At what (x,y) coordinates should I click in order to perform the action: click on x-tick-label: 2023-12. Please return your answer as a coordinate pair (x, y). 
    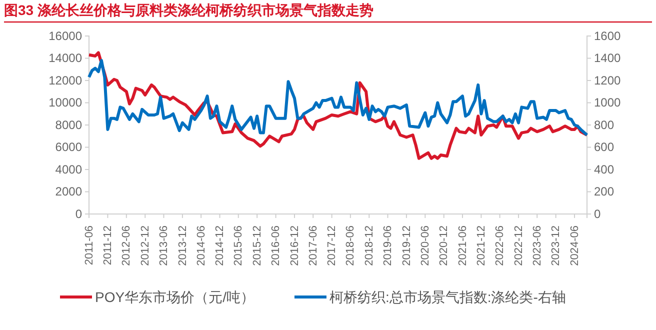
    Looking at the image, I should click on (556, 246).